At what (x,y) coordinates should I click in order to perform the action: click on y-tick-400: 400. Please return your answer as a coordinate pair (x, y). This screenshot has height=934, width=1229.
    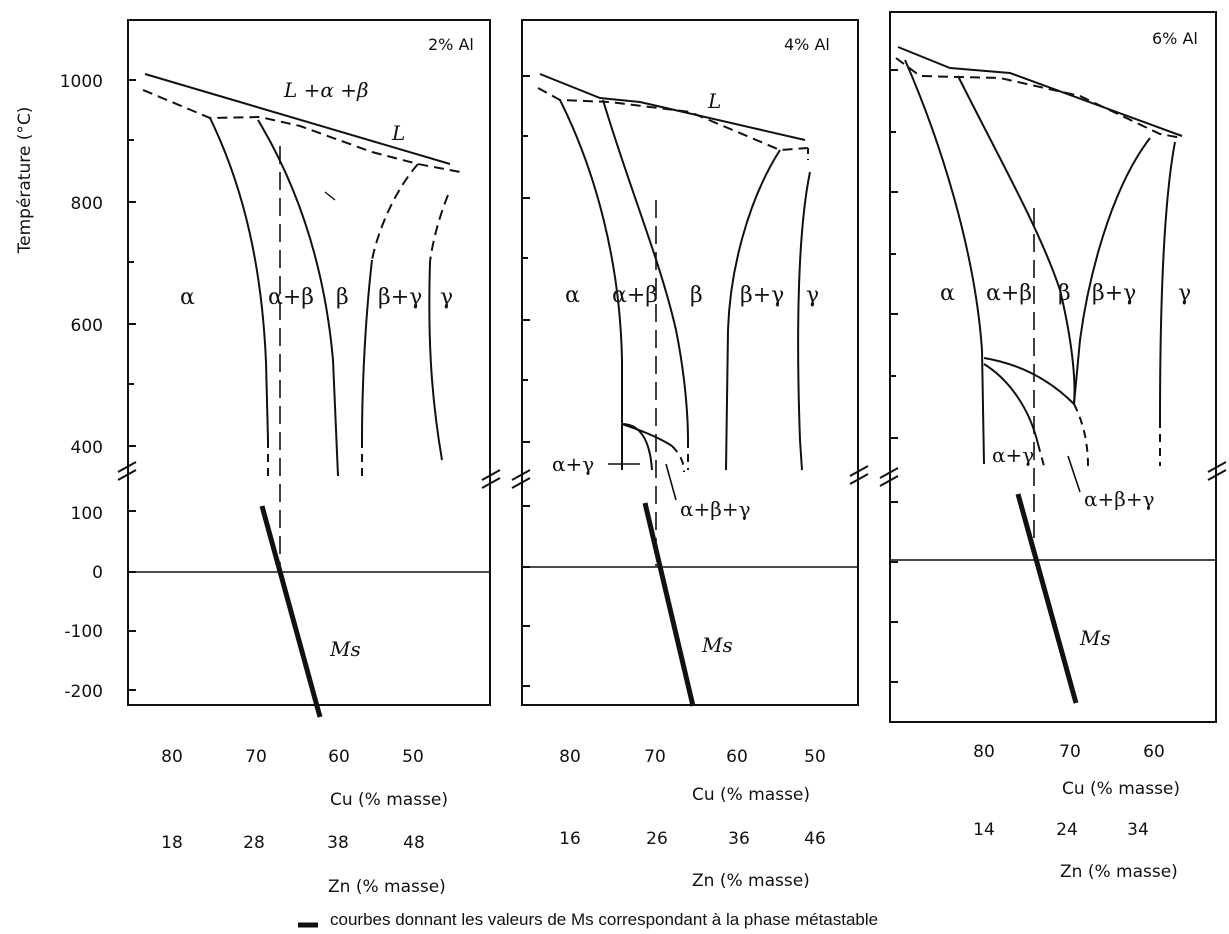
    Looking at the image, I should click on (87, 448).